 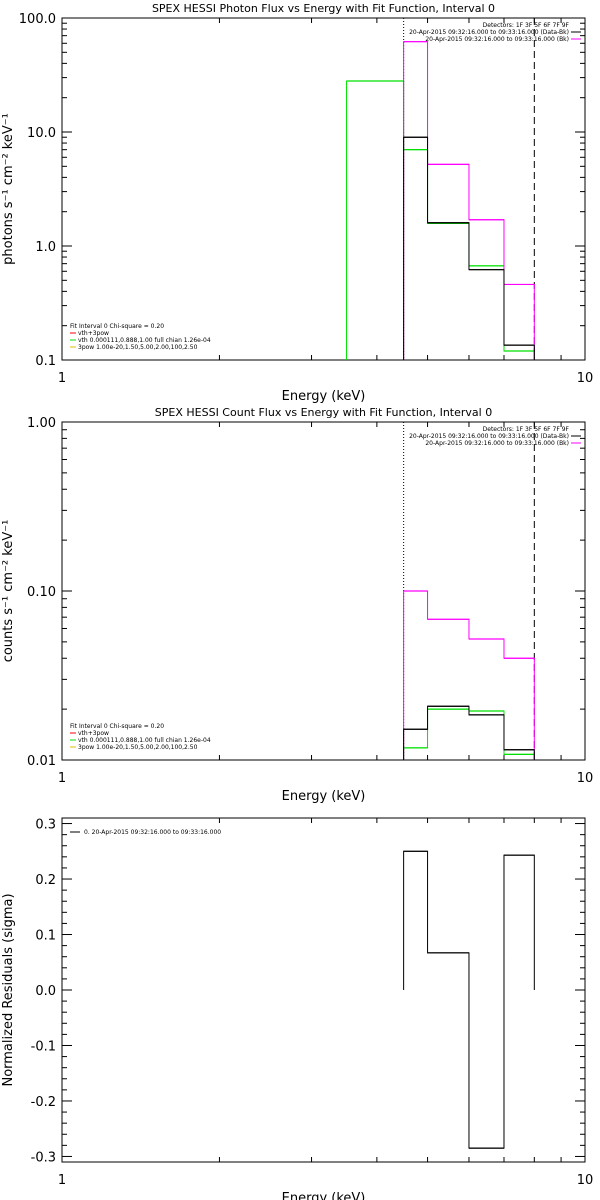 I want to click on resid-y-tick-label: -0.3, so click(x=43, y=1157).